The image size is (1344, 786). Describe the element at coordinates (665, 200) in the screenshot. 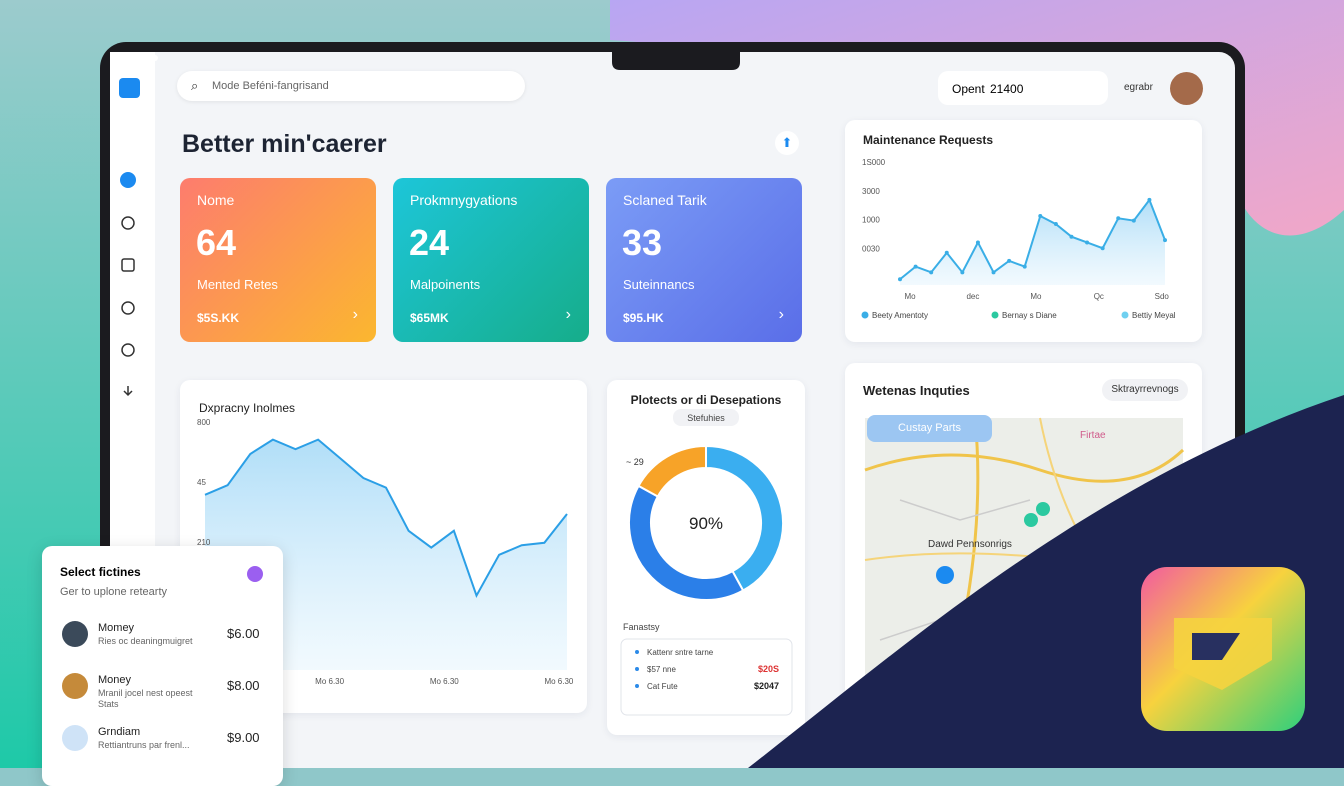

I see `stat-title: Sclaned Tarik` at that location.